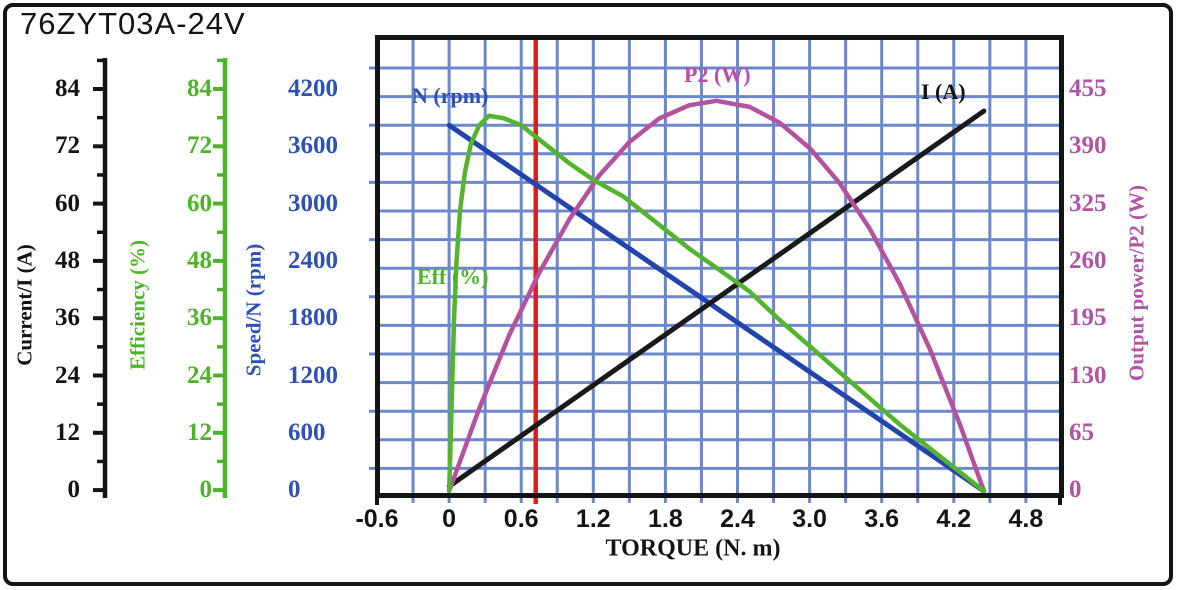 Image resolution: width=1177 pixels, height=590 pixels. What do you see at coordinates (450, 95) in the screenshot?
I see `speed-curve-label: N (rpm)` at bounding box center [450, 95].